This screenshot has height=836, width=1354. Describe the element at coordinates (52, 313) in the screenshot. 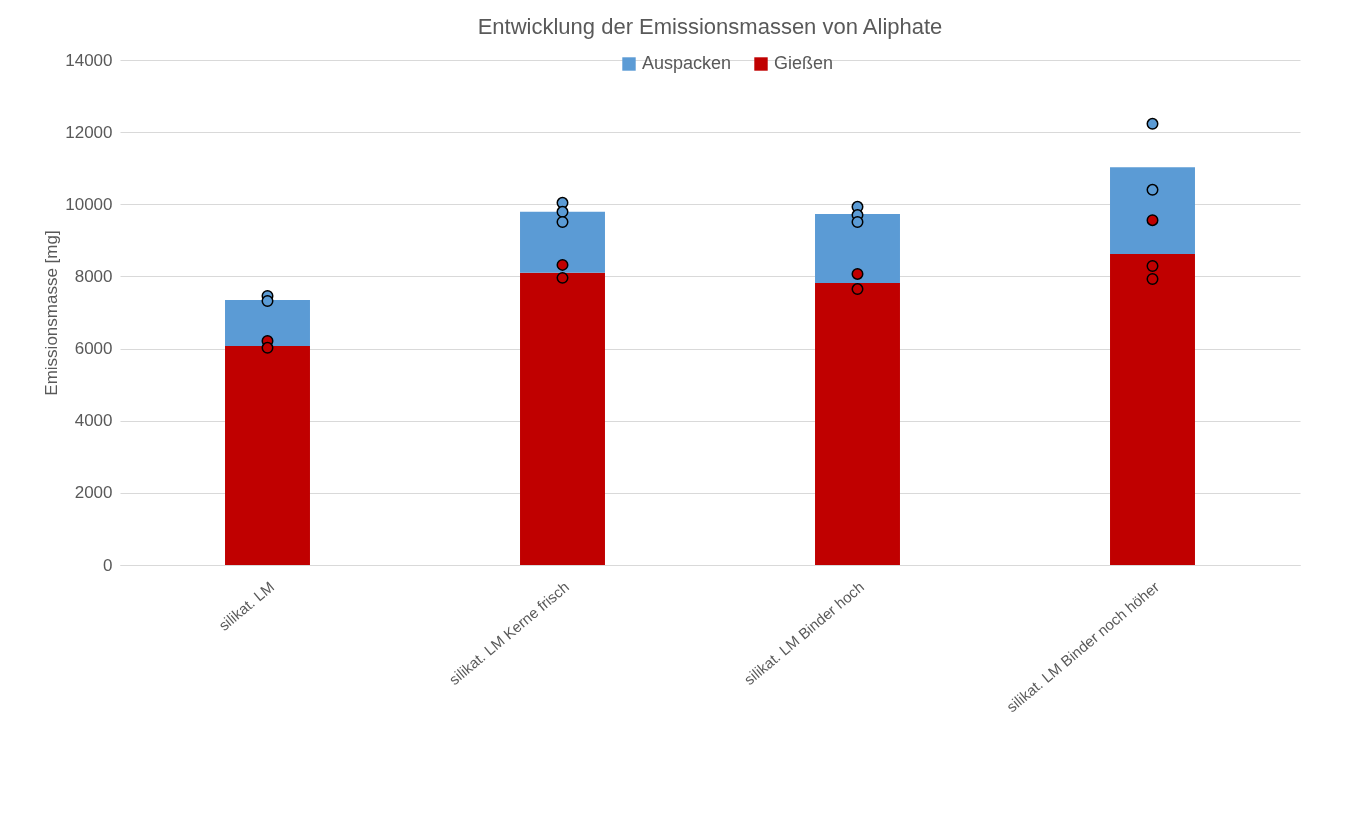

I see `y-axis-title: Emissionsmasse [mg]` at that location.